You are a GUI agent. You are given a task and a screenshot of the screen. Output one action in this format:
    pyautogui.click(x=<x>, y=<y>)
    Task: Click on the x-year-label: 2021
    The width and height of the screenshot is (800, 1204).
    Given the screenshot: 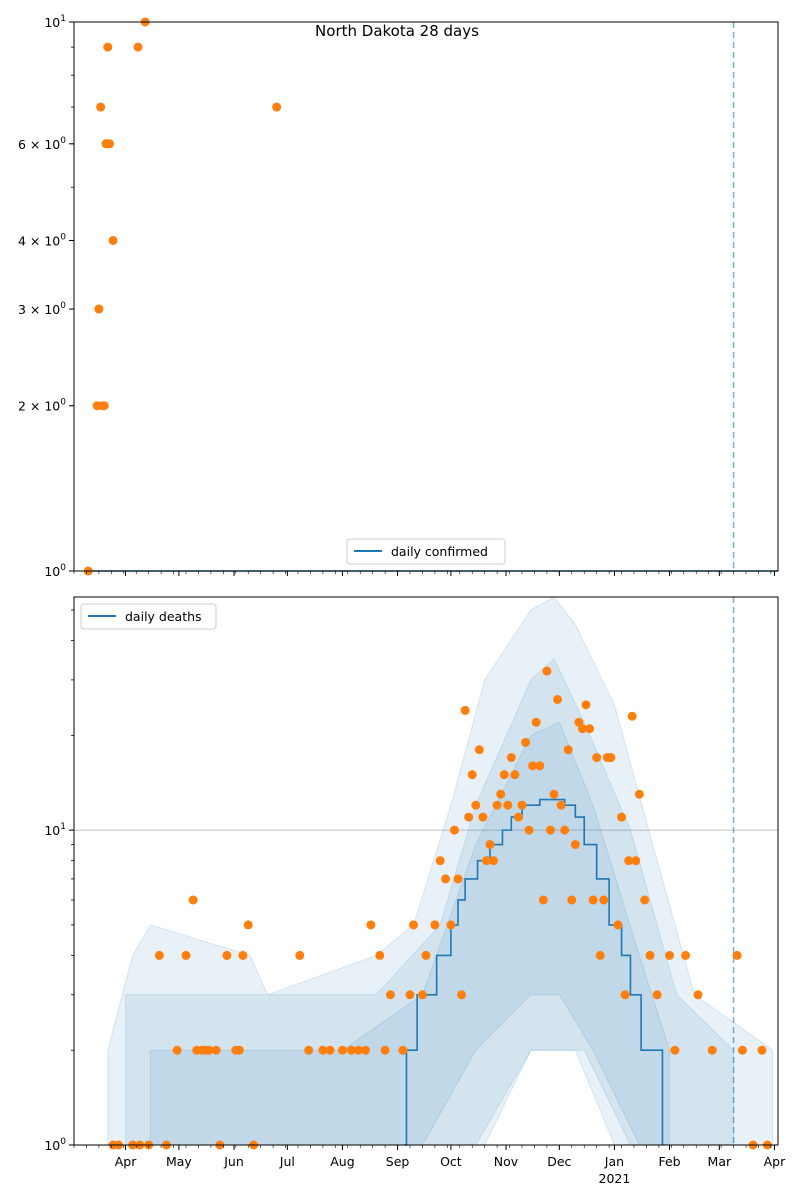 What is the action you would take?
    pyautogui.click(x=615, y=1178)
    